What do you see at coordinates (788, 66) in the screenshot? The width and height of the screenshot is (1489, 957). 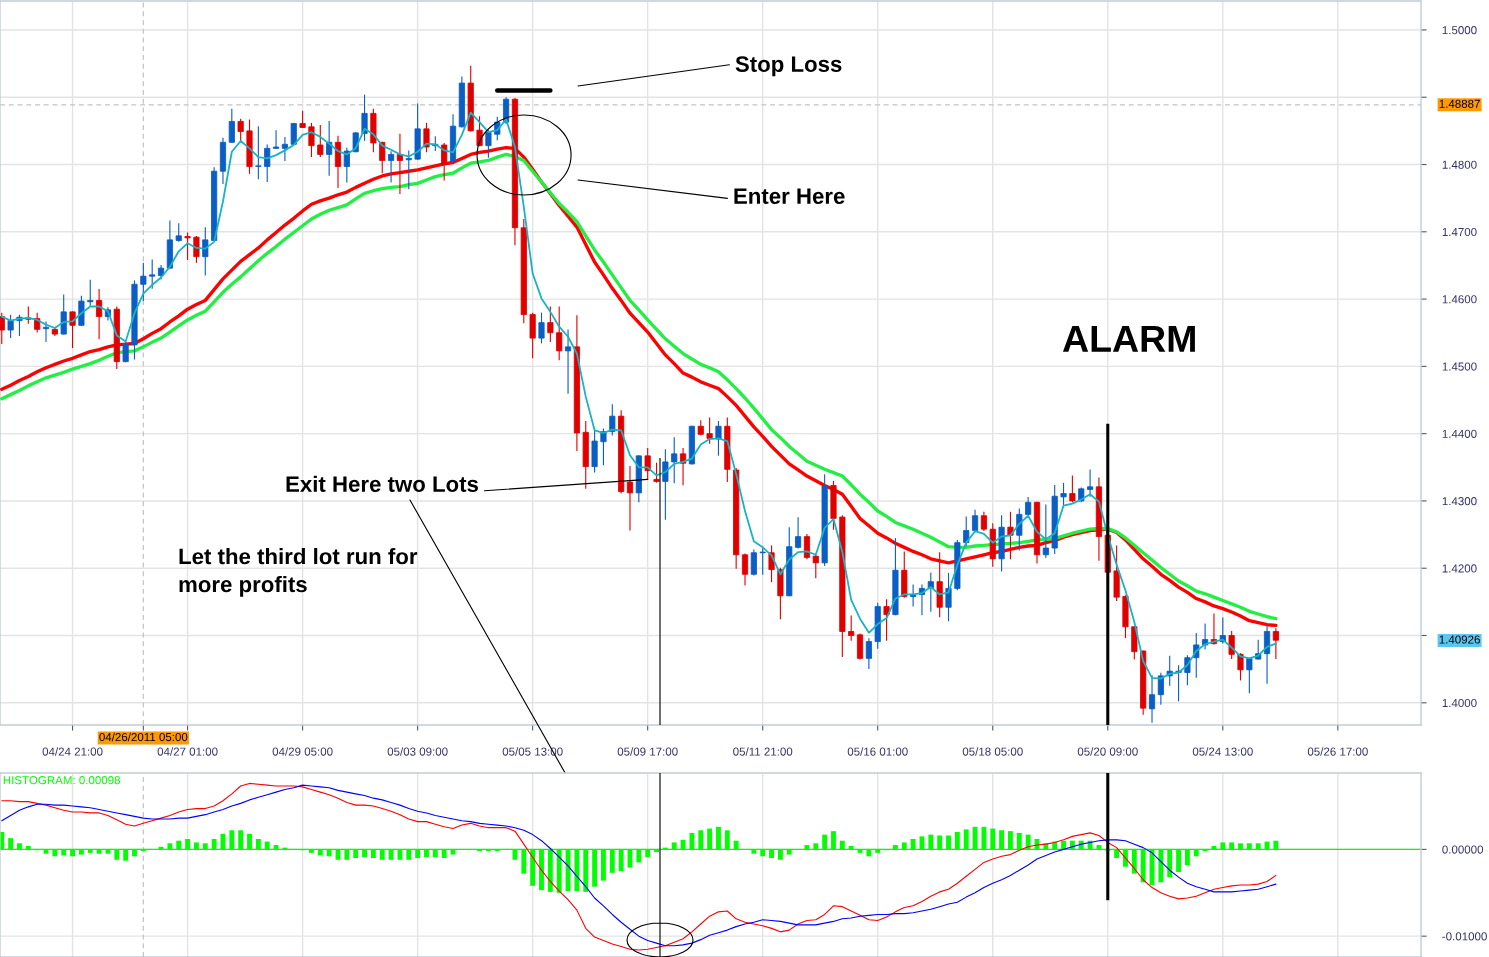 I see `annotation: Stop Loss` at bounding box center [788, 66].